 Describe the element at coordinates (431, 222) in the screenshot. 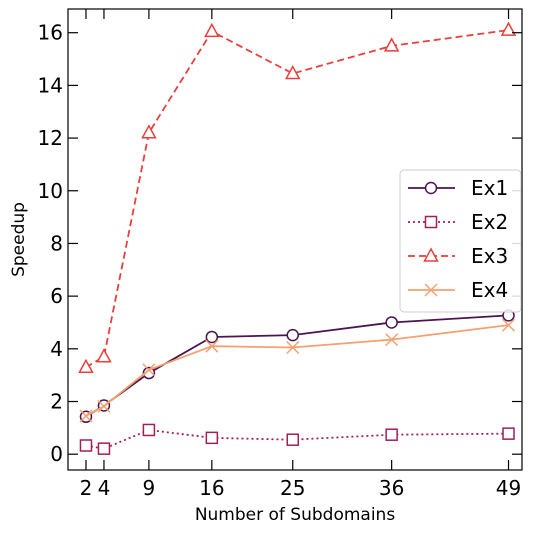

I see `legend-marker-ex2` at that location.